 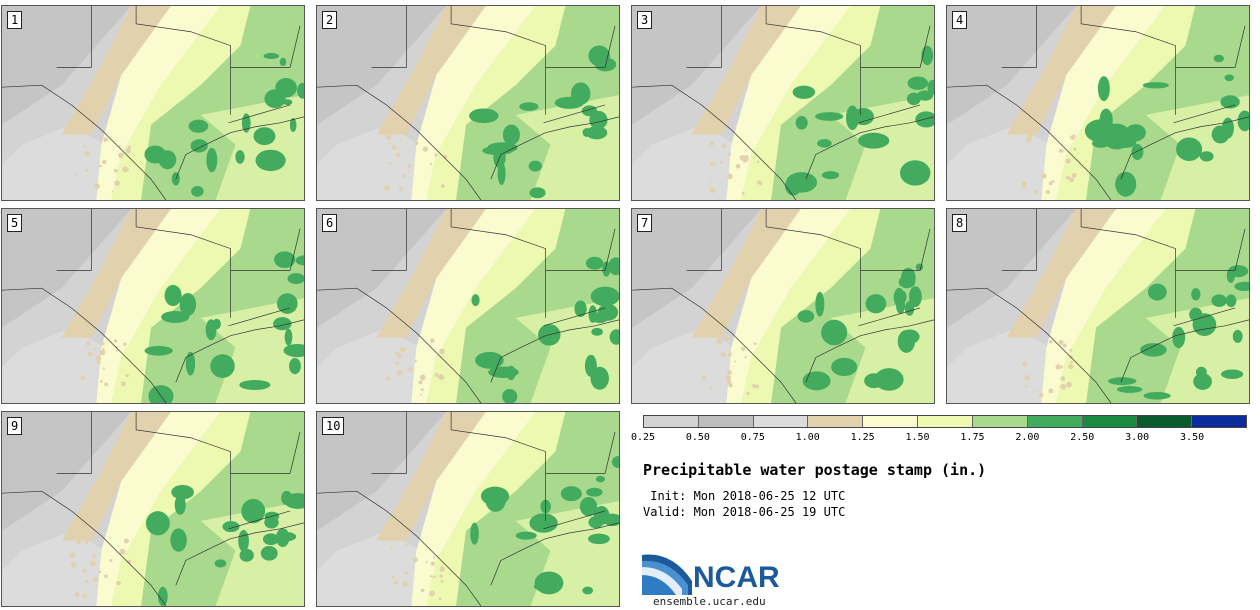 What do you see at coordinates (709, 601) in the screenshot?
I see `site-url: ensemble.ucar.edu` at bounding box center [709, 601].